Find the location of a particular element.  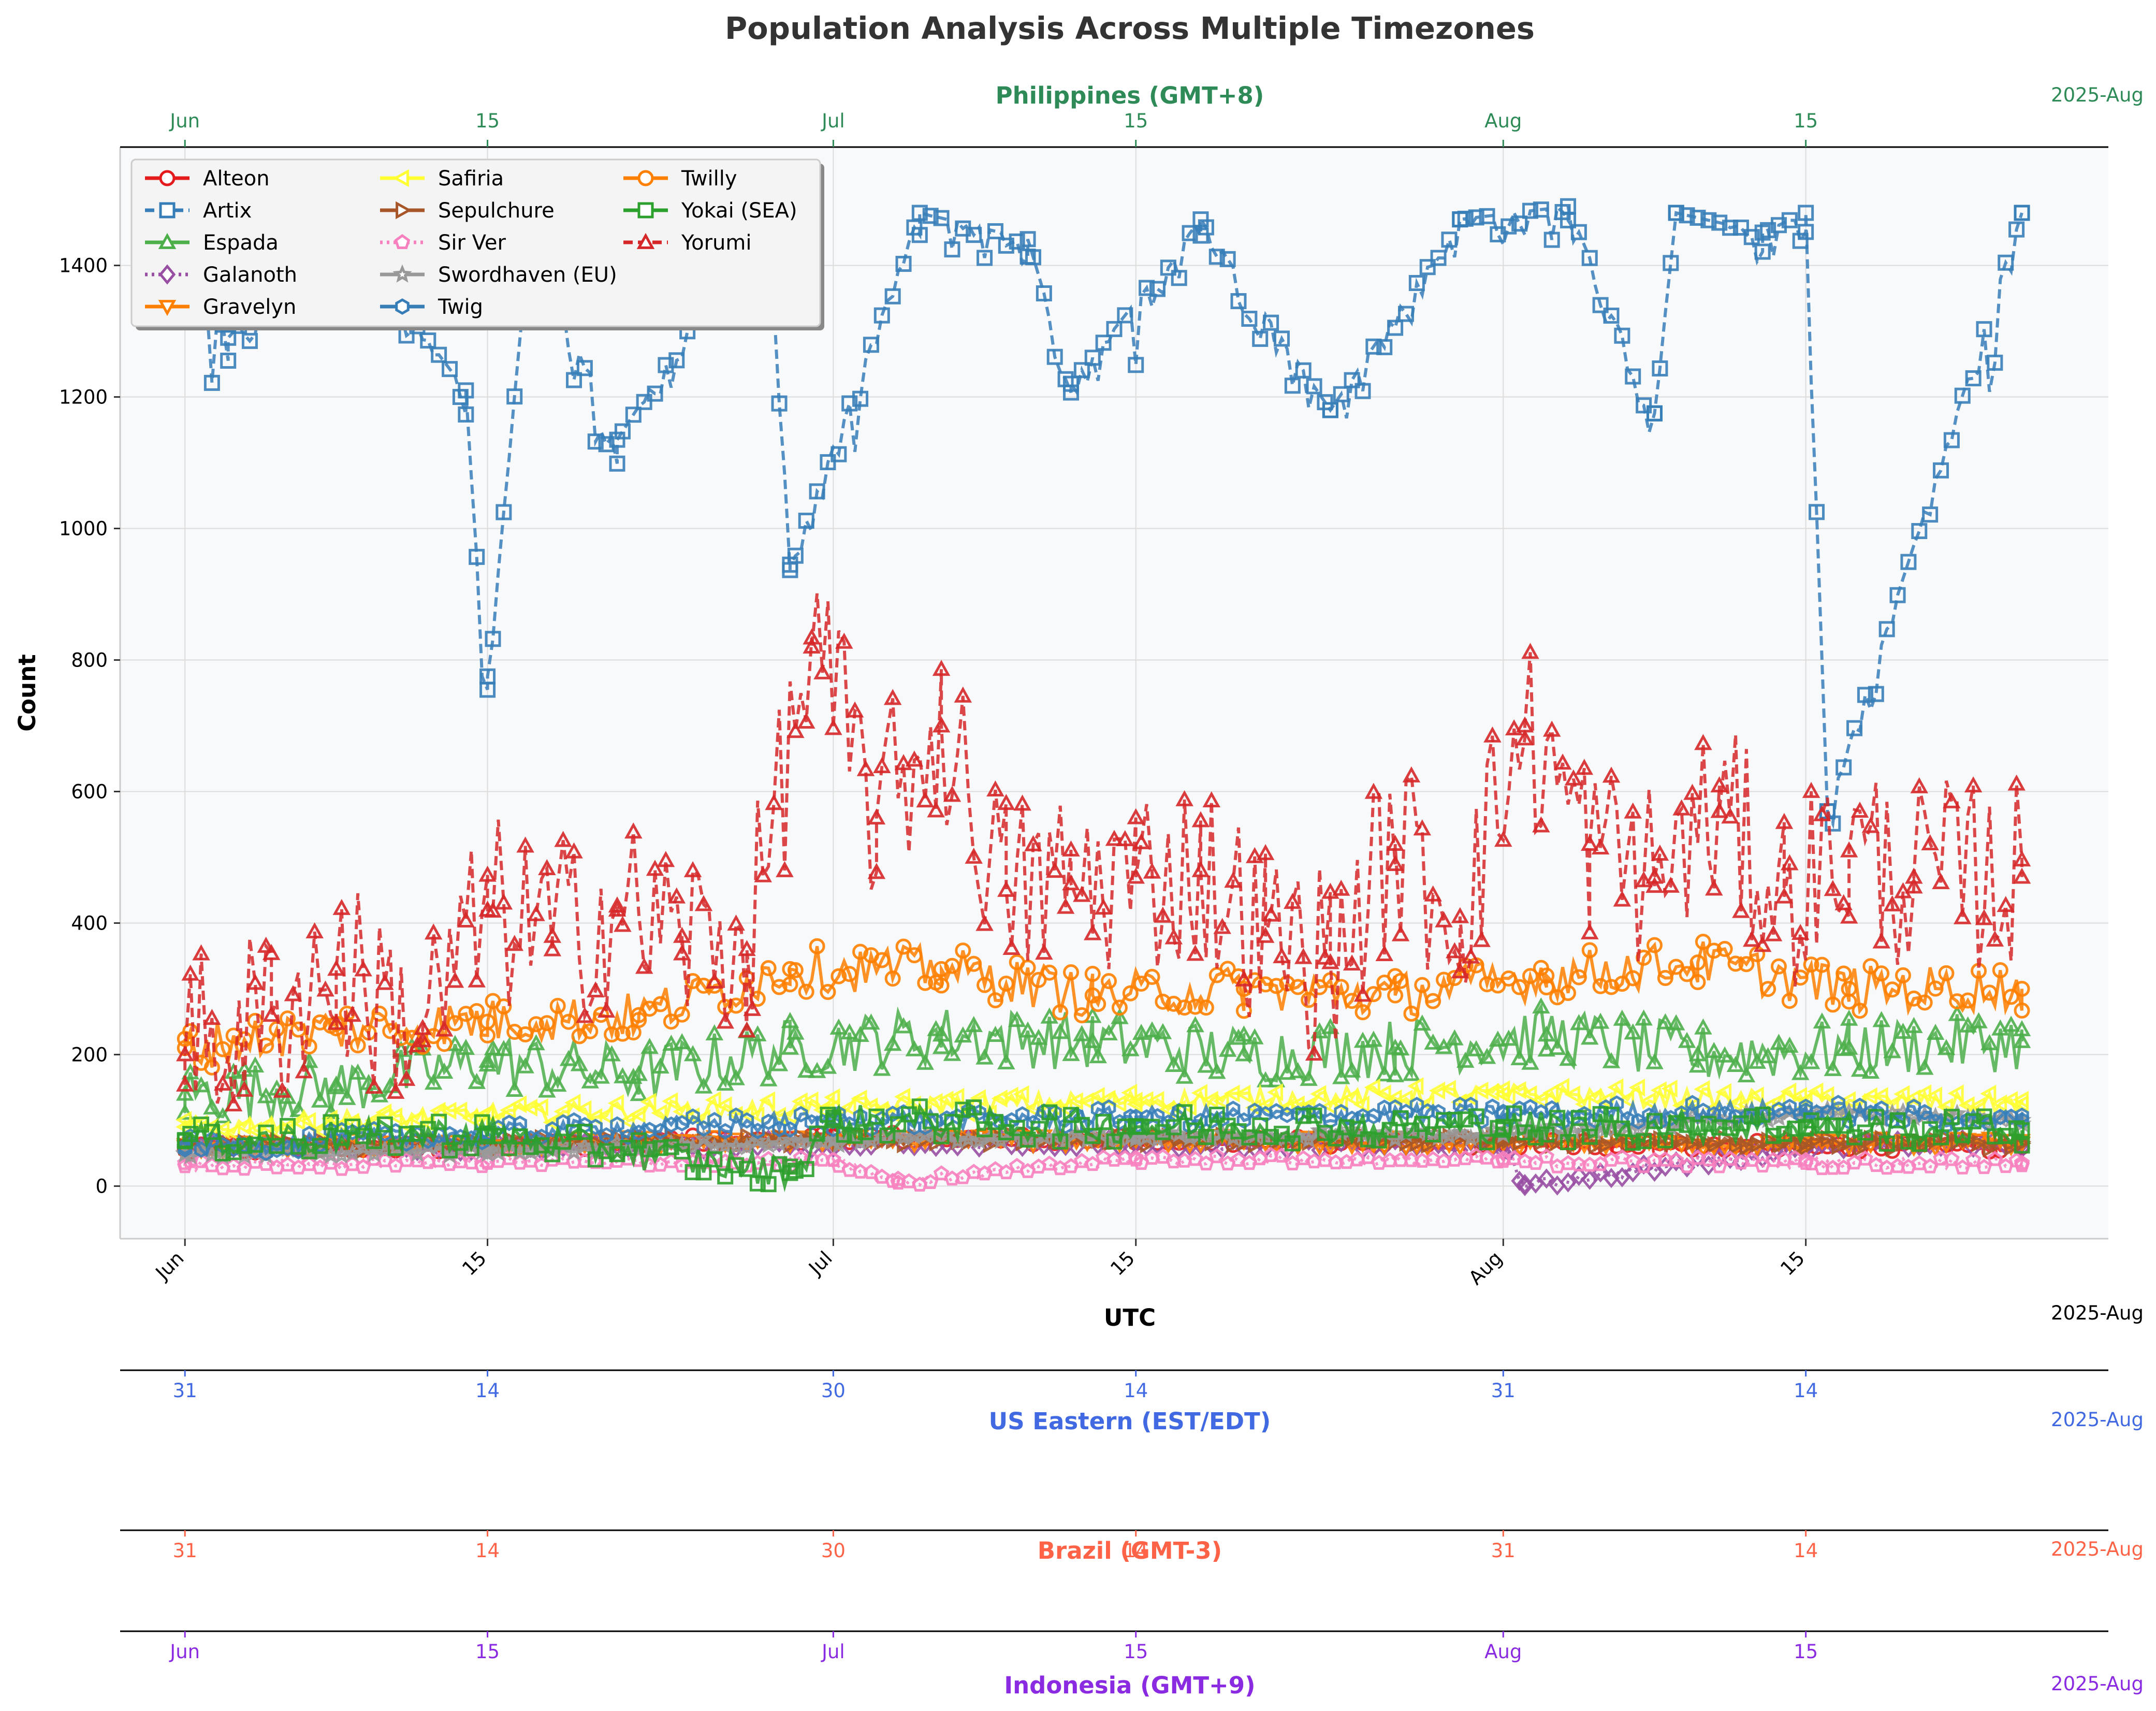

y-tick-label: 600 is located at coordinates (90, 792).